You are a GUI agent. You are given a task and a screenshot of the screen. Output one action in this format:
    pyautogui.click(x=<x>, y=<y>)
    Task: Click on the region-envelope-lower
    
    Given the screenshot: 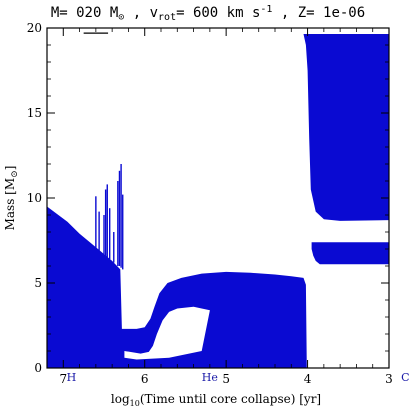 What is the action you would take?
    pyautogui.click(x=350, y=253)
    